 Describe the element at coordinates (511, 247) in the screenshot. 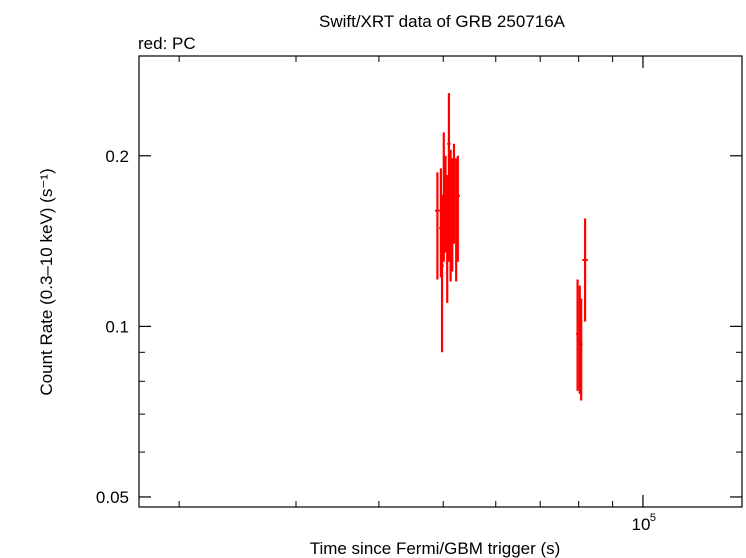

I see `data-points` at that location.